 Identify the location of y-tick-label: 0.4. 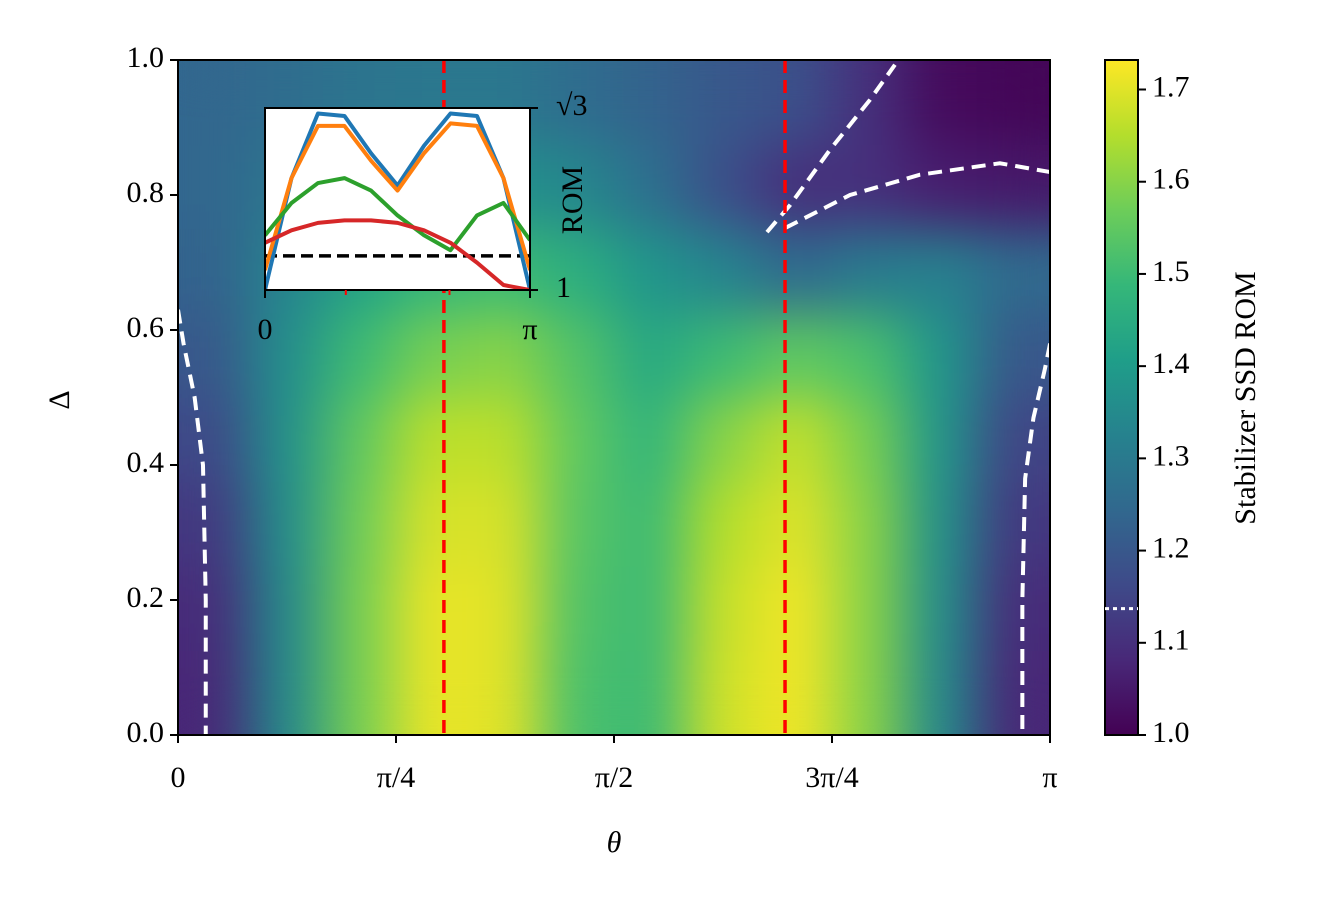
(146, 462).